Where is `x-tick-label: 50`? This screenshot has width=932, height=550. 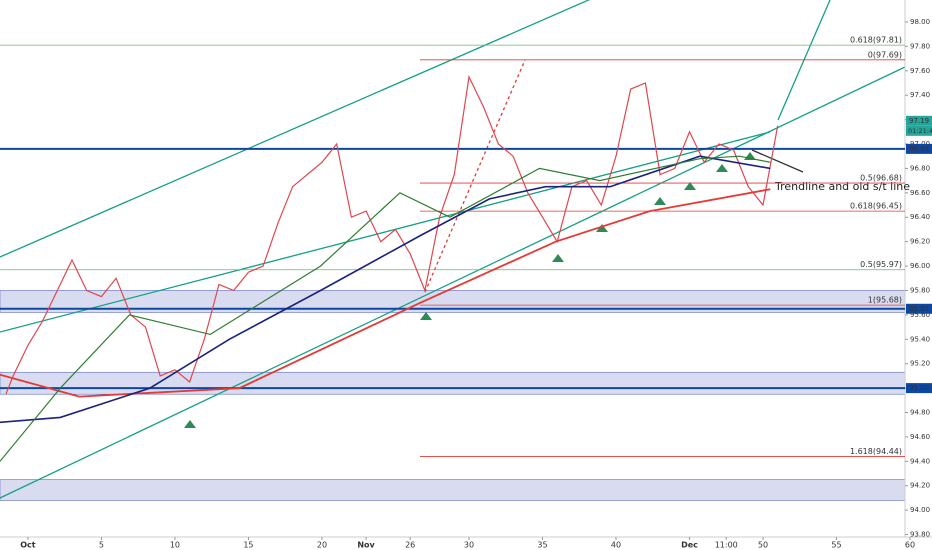 x-tick-label: 50 is located at coordinates (763, 545).